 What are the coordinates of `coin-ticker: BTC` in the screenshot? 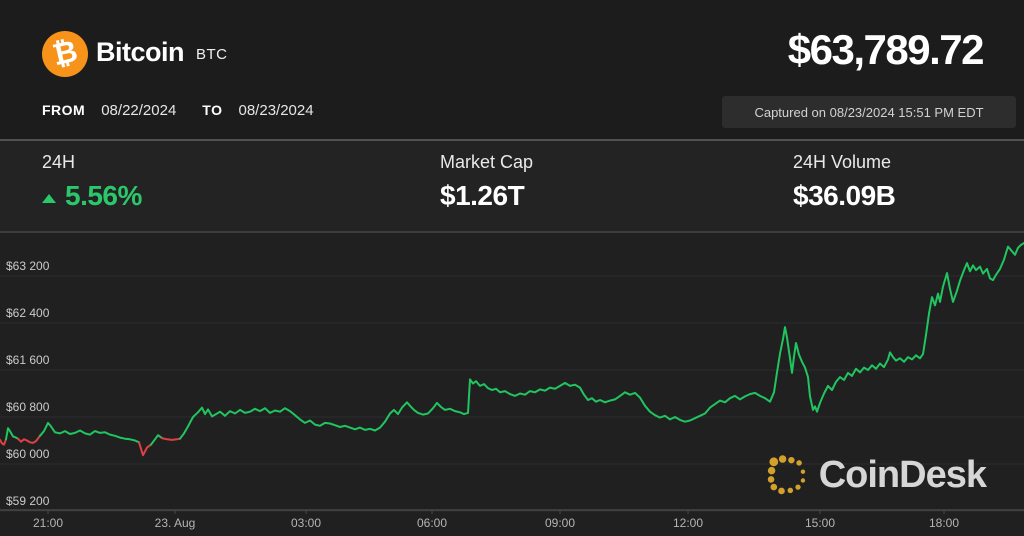 It's located at (212, 54).